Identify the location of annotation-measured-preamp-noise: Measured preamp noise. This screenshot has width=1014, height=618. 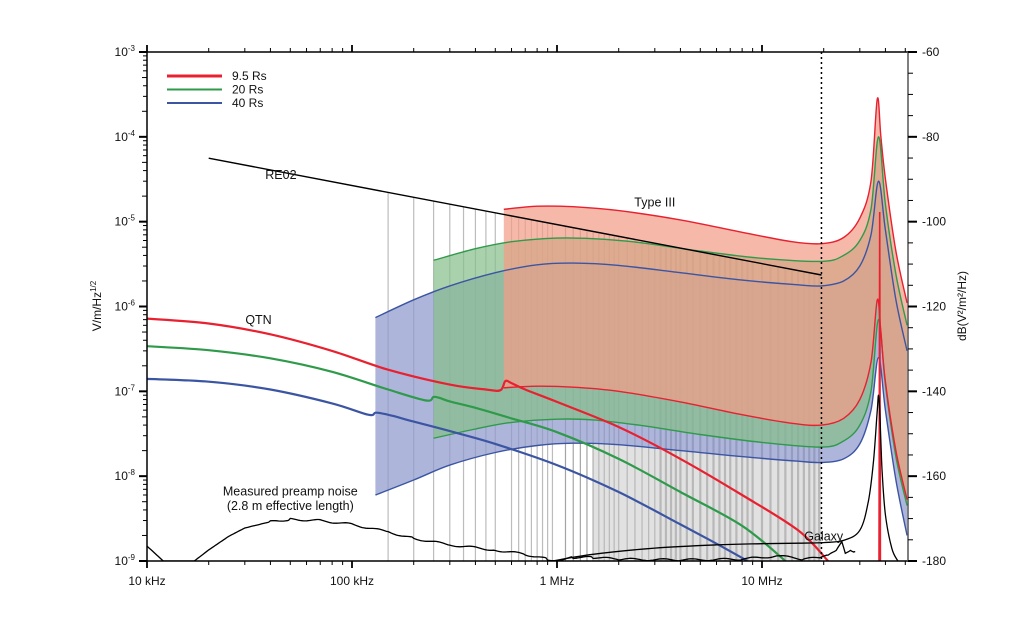
(290, 492).